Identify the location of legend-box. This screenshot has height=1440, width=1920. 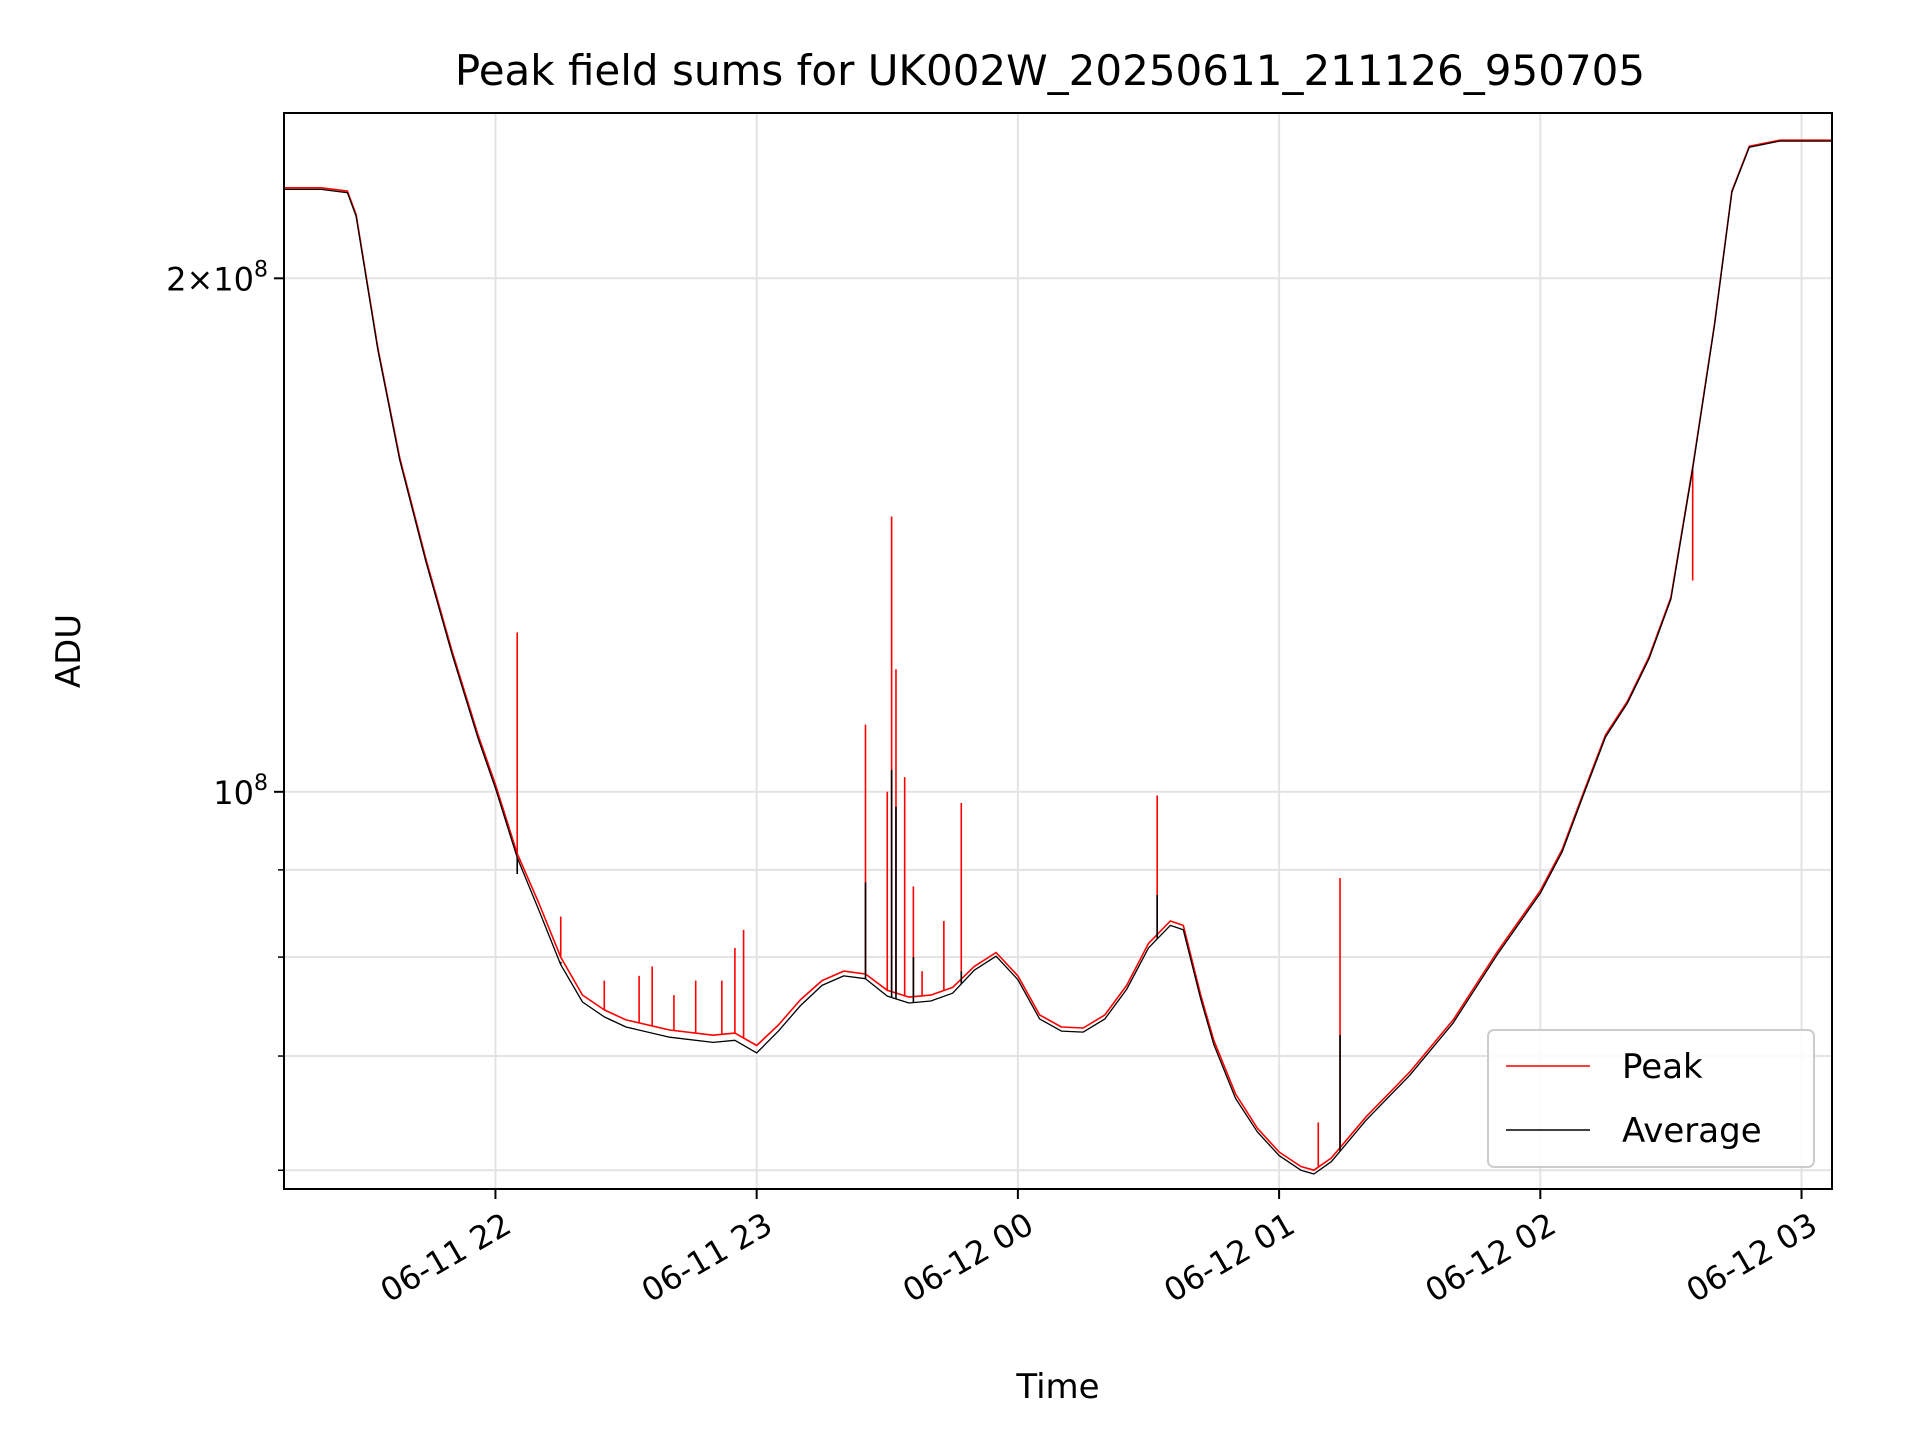
(1651, 1098).